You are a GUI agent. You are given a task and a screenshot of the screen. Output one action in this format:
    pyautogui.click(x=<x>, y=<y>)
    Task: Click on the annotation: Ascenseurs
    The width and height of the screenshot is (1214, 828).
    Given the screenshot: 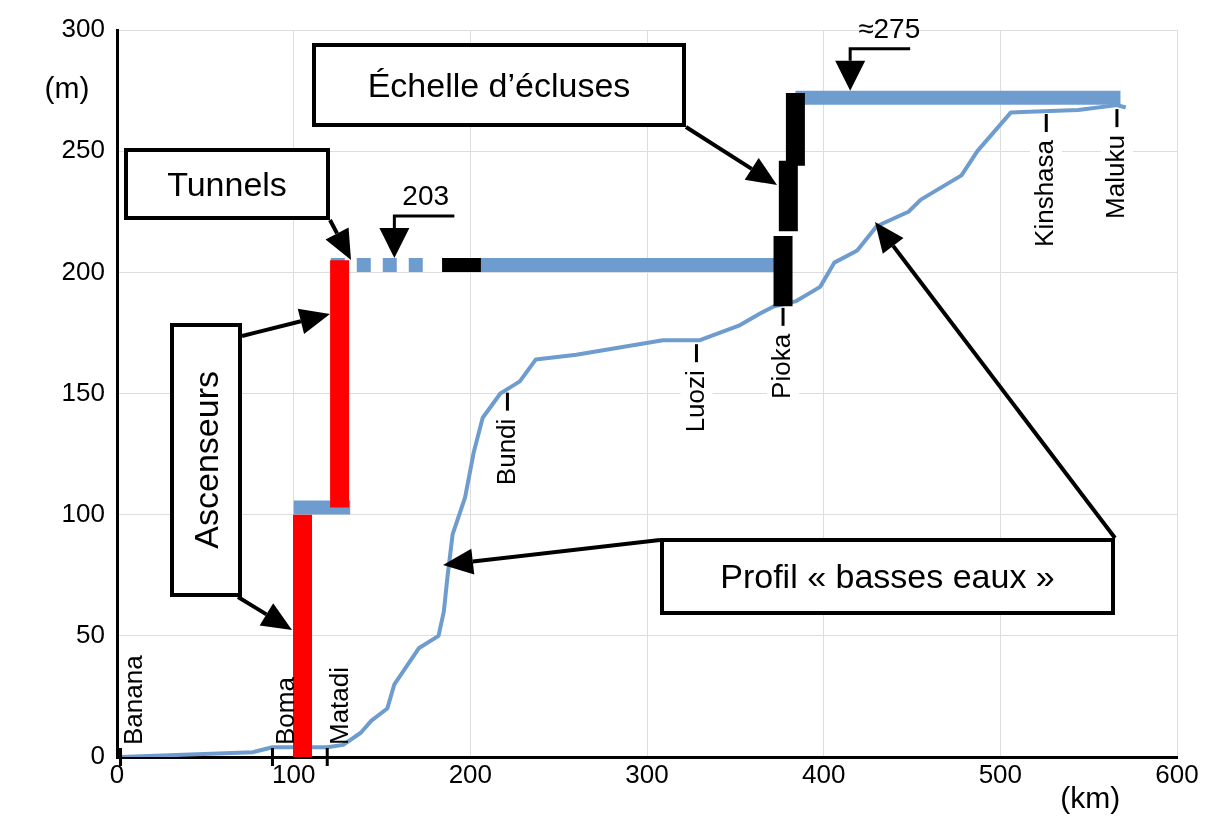 What is the action you would take?
    pyautogui.click(x=206, y=460)
    